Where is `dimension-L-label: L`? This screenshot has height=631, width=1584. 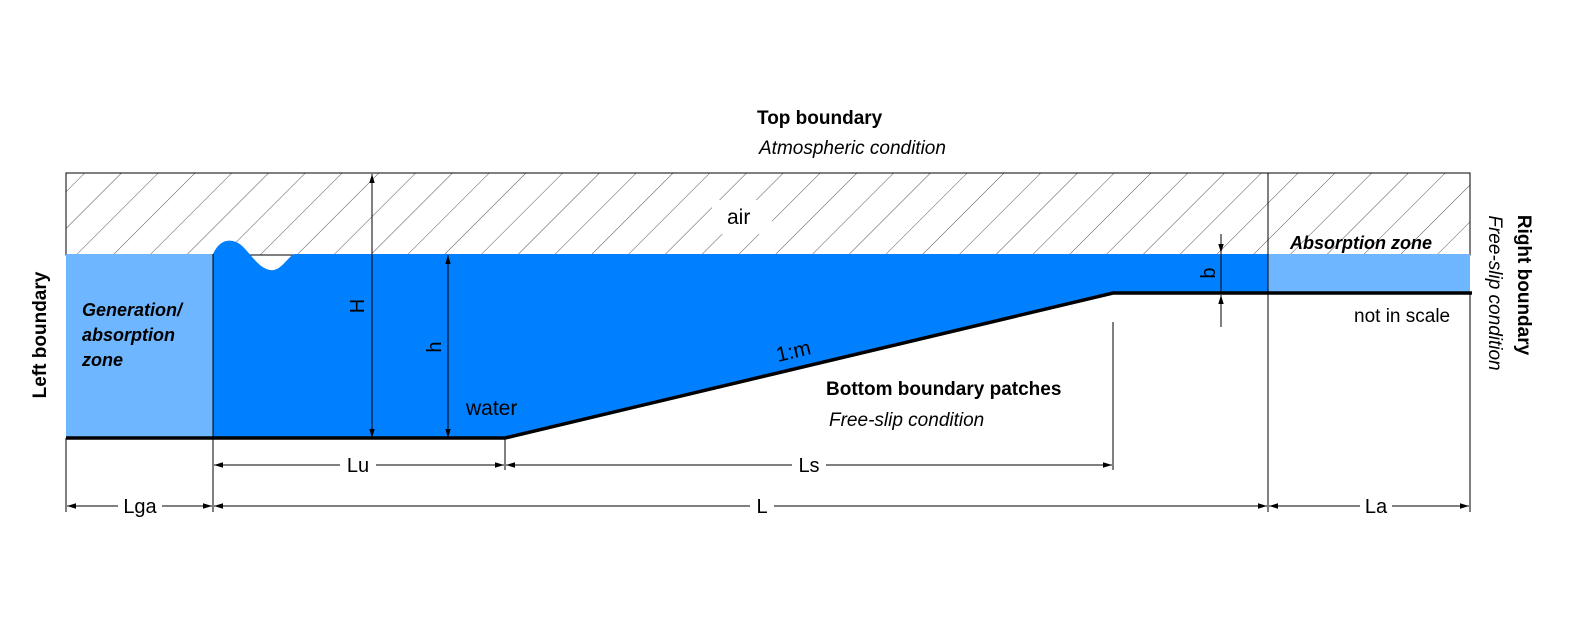
dimension-L-label: L is located at coordinates (761, 507).